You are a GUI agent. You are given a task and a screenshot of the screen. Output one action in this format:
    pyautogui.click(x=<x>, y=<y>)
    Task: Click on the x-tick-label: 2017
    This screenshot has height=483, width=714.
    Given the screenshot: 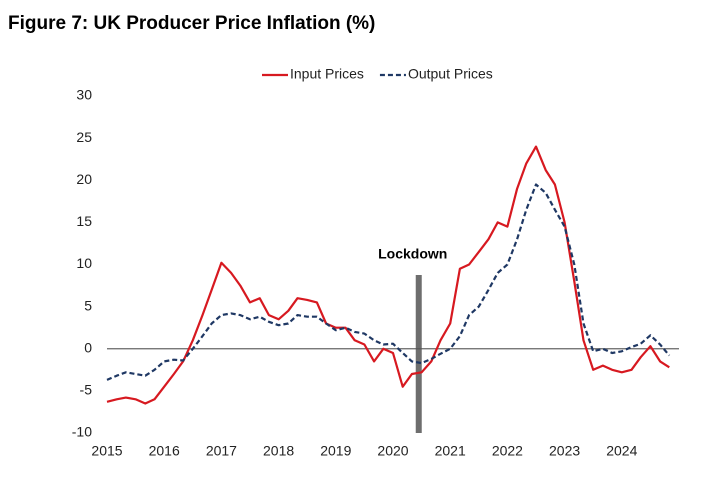 What is the action you would take?
    pyautogui.click(x=221, y=451)
    